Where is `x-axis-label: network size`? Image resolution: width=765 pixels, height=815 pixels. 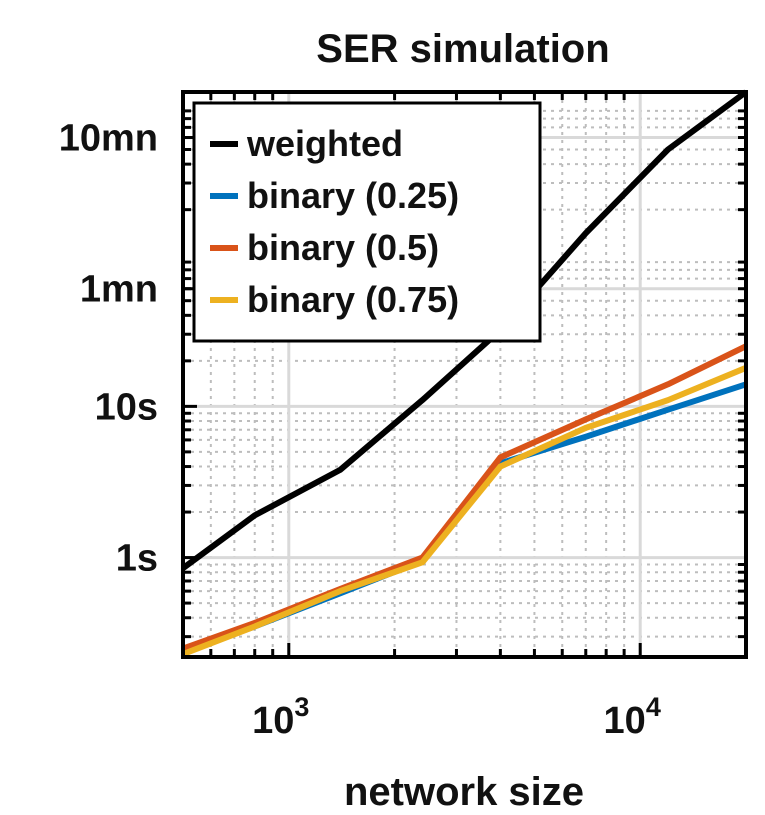 x-axis-label: network size is located at coordinates (464, 792).